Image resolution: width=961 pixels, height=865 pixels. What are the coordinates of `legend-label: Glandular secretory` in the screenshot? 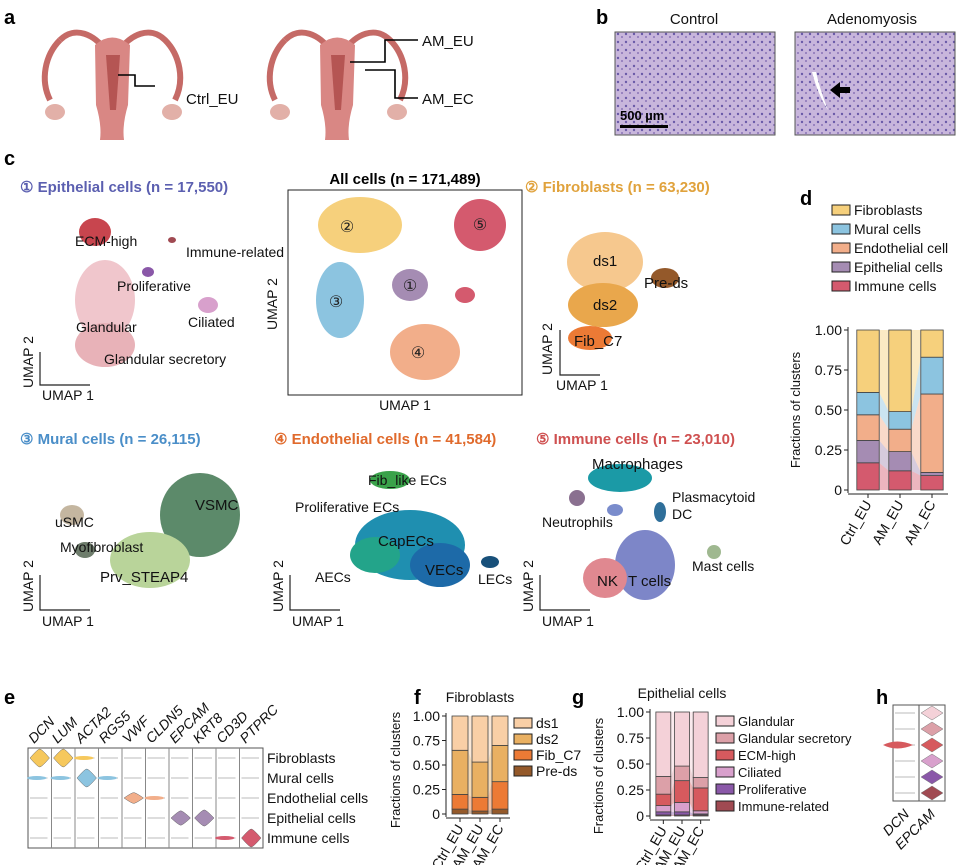 It's located at (795, 738).